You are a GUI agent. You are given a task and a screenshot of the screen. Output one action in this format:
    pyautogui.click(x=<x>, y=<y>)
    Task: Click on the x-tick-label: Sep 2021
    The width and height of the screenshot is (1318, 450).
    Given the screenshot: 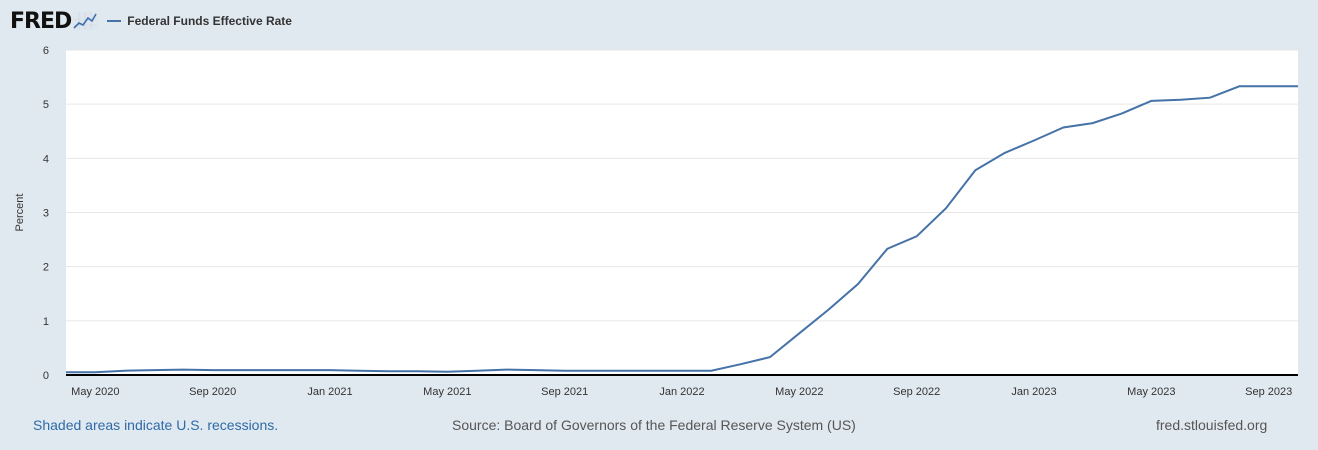 What is the action you would take?
    pyautogui.click(x=564, y=392)
    